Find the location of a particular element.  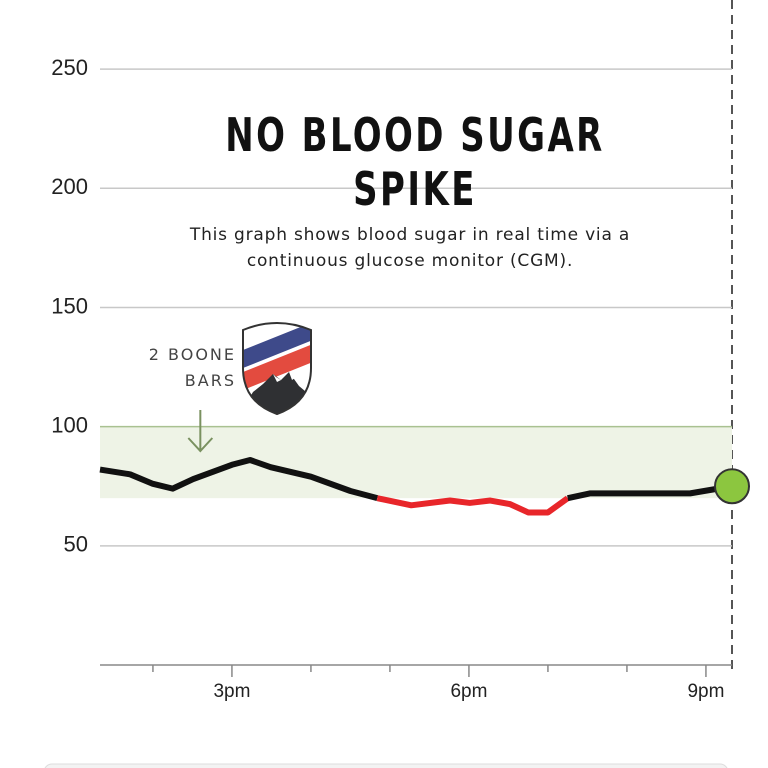

brand-logo is located at coordinates (277, 369).